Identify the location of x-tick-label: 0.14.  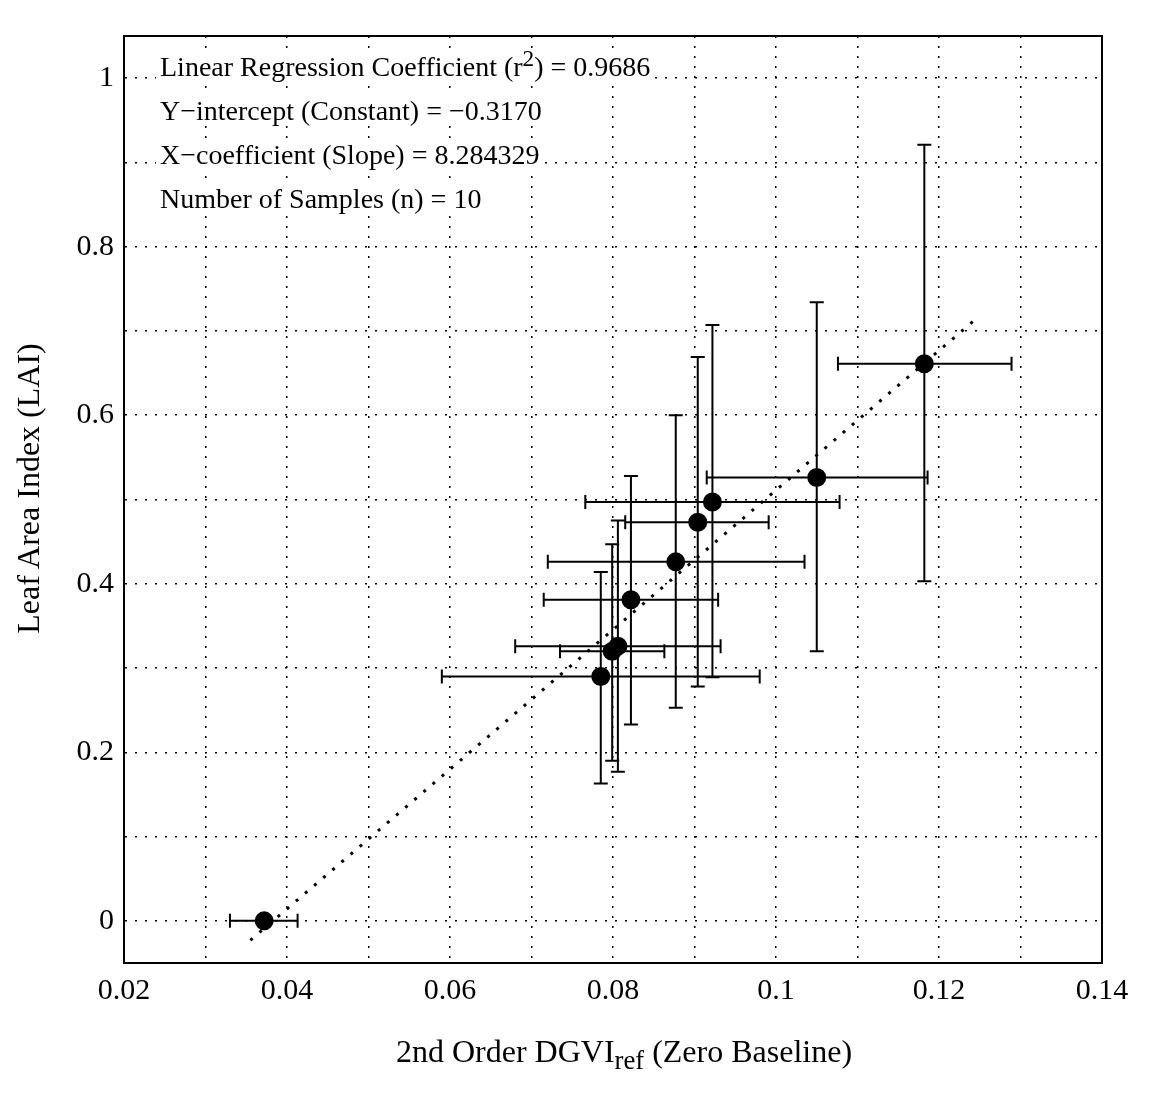
(1102, 988).